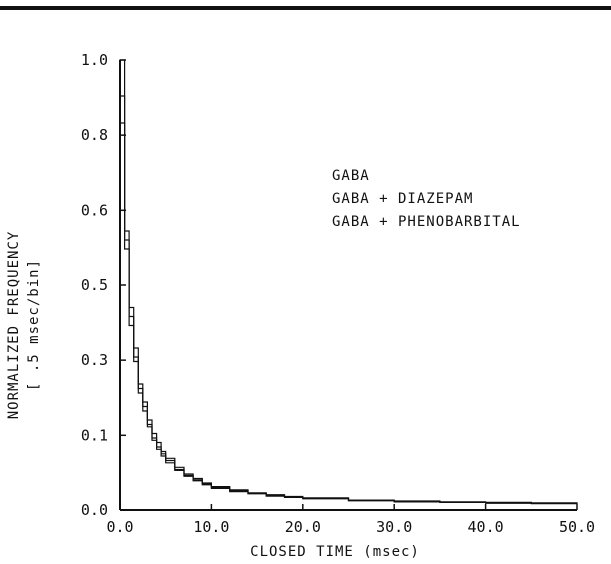 The height and width of the screenshot is (564, 611). Describe the element at coordinates (94, 135) in the screenshot. I see `y-tick-label: 0.8` at that location.